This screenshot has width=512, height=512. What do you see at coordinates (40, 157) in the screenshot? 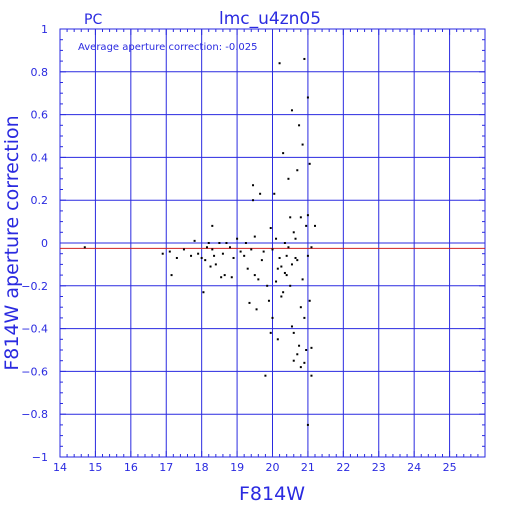
I see `y-tick-label: 0.4` at bounding box center [40, 157].